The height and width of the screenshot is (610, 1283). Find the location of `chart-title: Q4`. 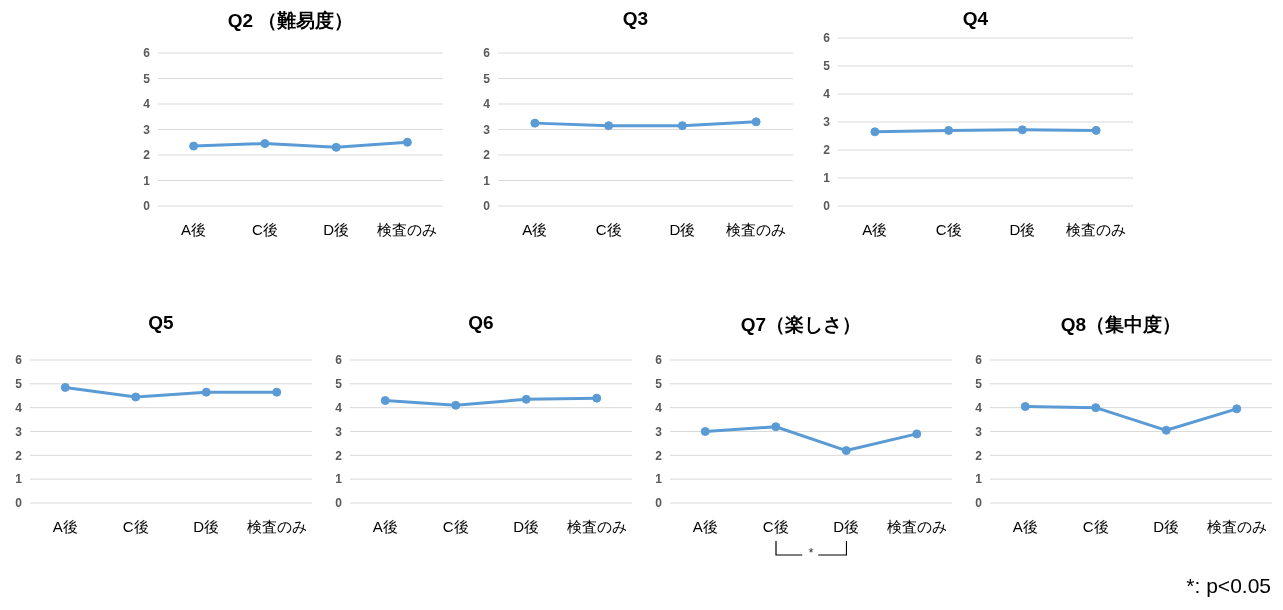

chart-title: Q4 is located at coordinates (975, 18).